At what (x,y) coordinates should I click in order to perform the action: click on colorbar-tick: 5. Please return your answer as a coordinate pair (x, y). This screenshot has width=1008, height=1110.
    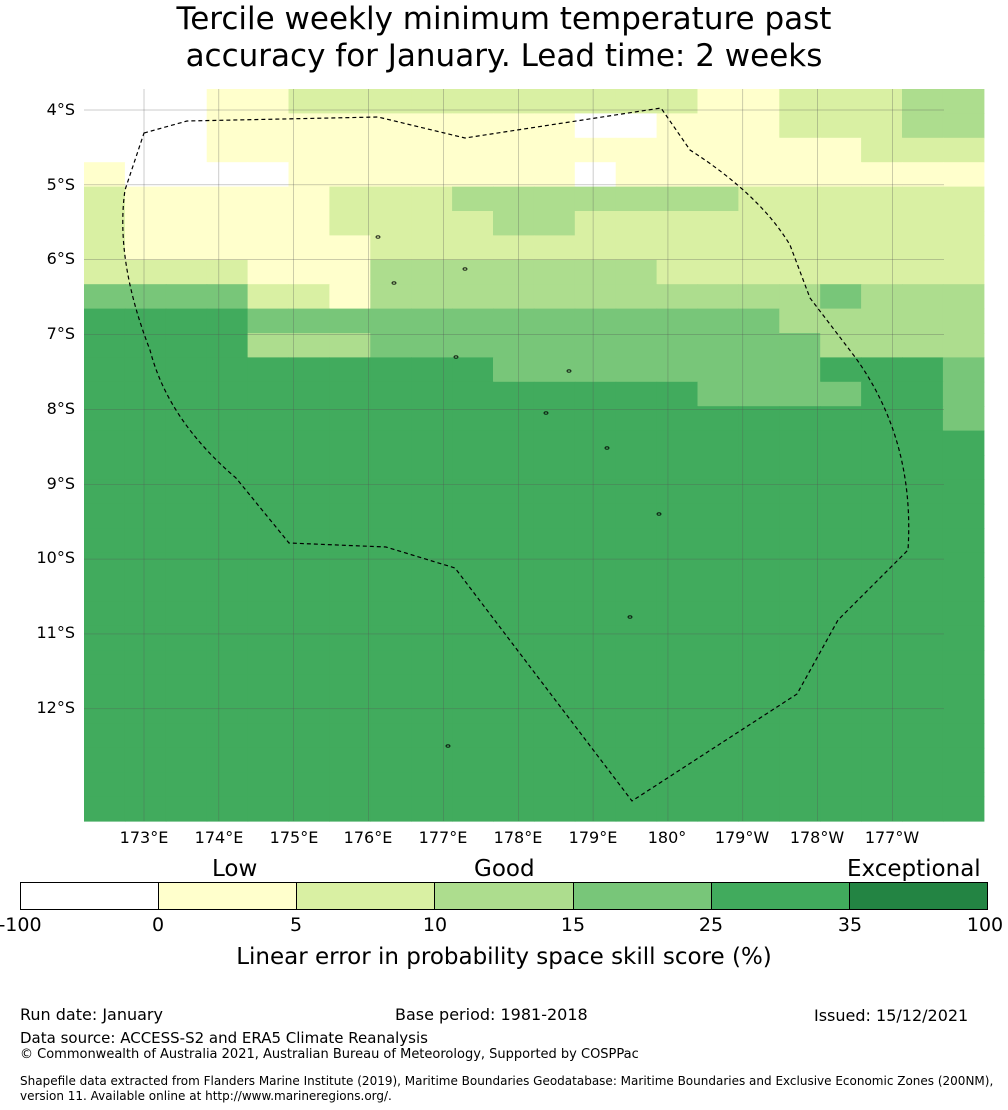
    Looking at the image, I should click on (296, 925).